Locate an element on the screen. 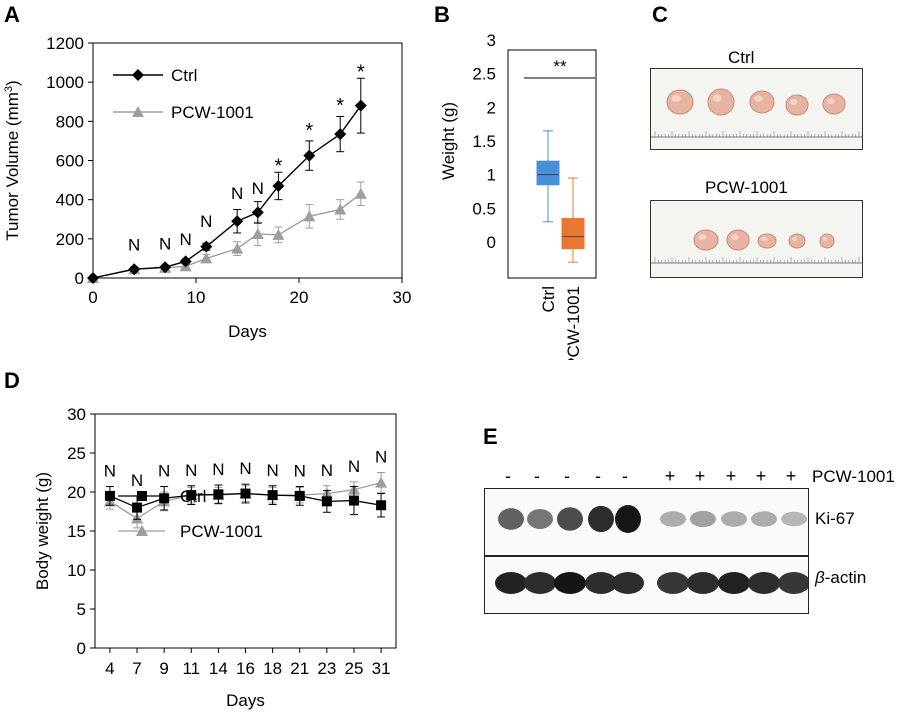 This screenshot has height=712, width=913. blot-actin-label: β-actin is located at coordinates (840, 578).